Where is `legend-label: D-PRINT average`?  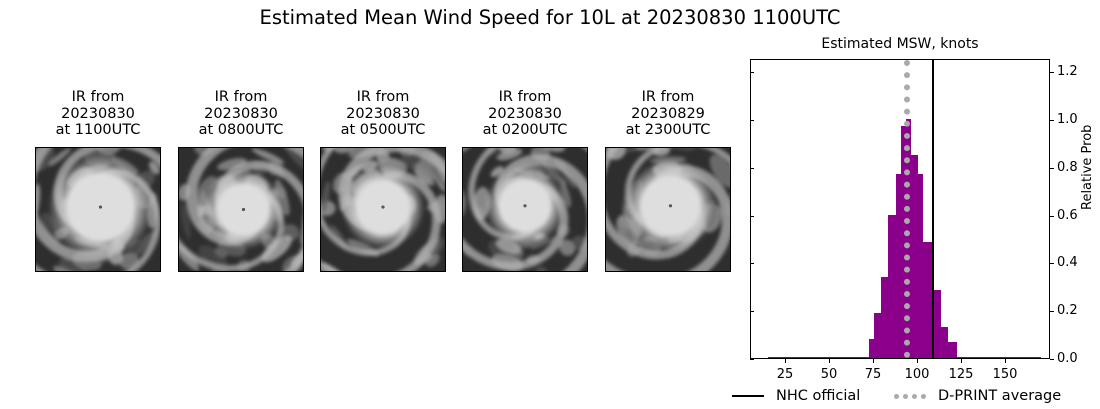 legend-label: D-PRINT average is located at coordinates (1000, 396).